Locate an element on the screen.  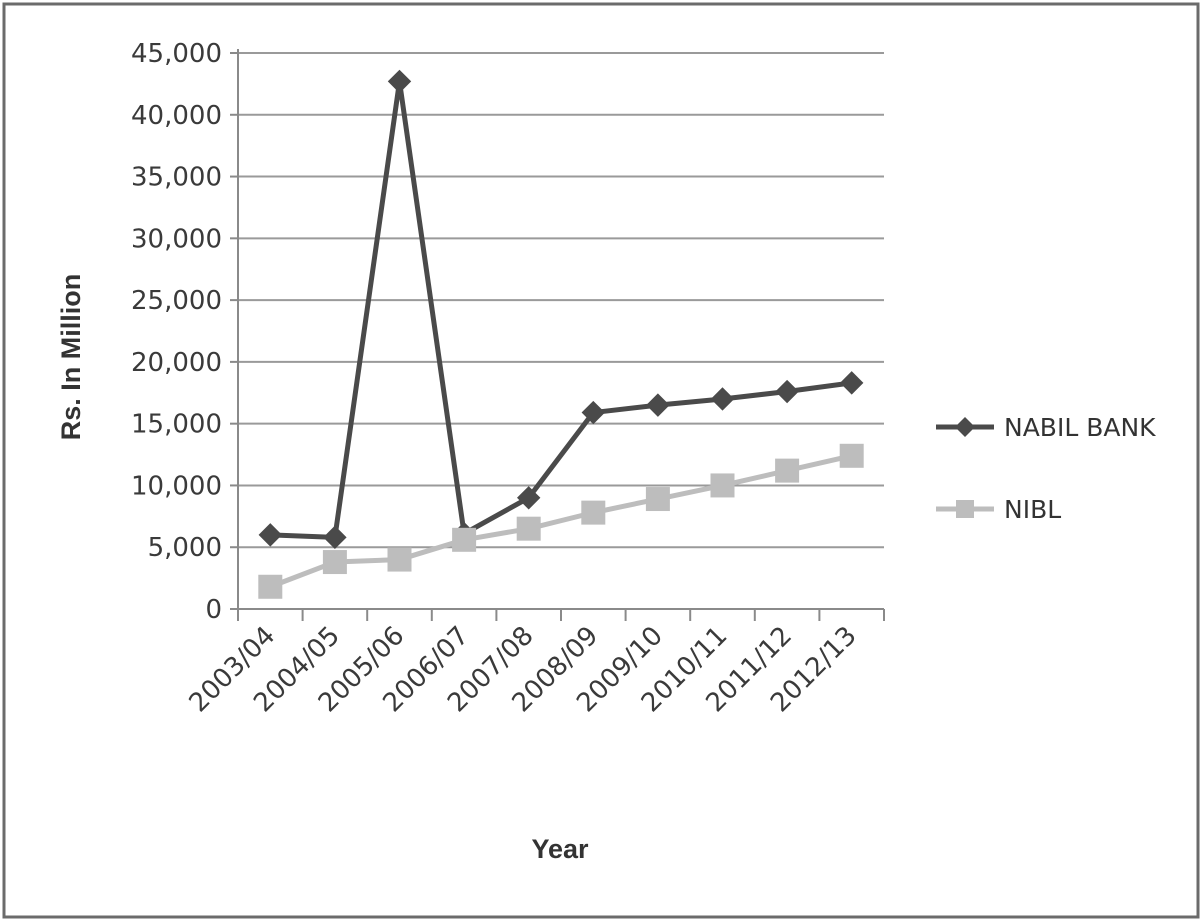
legend: NABIL BANK NIBL is located at coordinates (1046, 468).